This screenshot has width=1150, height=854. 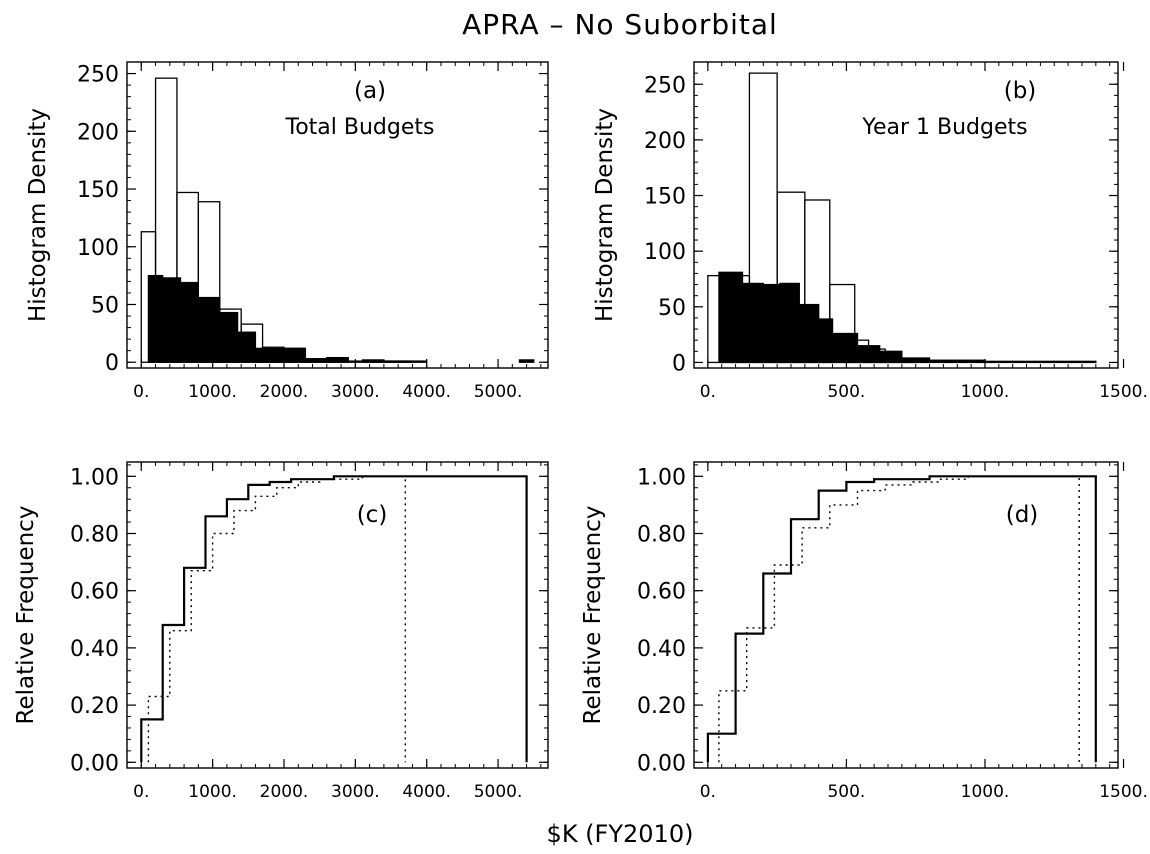 I want to click on panel-label: (a), so click(x=370, y=91).